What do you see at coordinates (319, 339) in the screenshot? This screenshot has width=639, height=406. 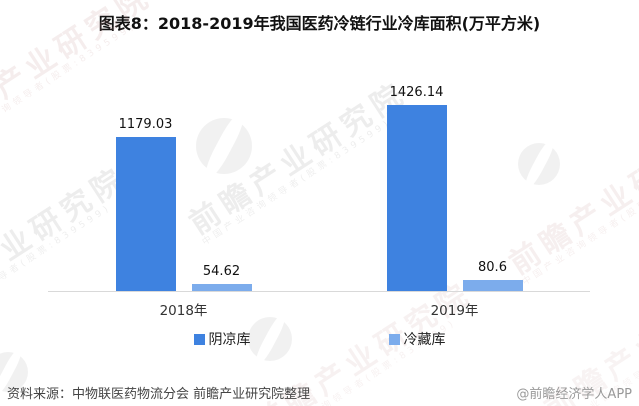 I see `legend: 阴凉库 冷藏库` at bounding box center [319, 339].